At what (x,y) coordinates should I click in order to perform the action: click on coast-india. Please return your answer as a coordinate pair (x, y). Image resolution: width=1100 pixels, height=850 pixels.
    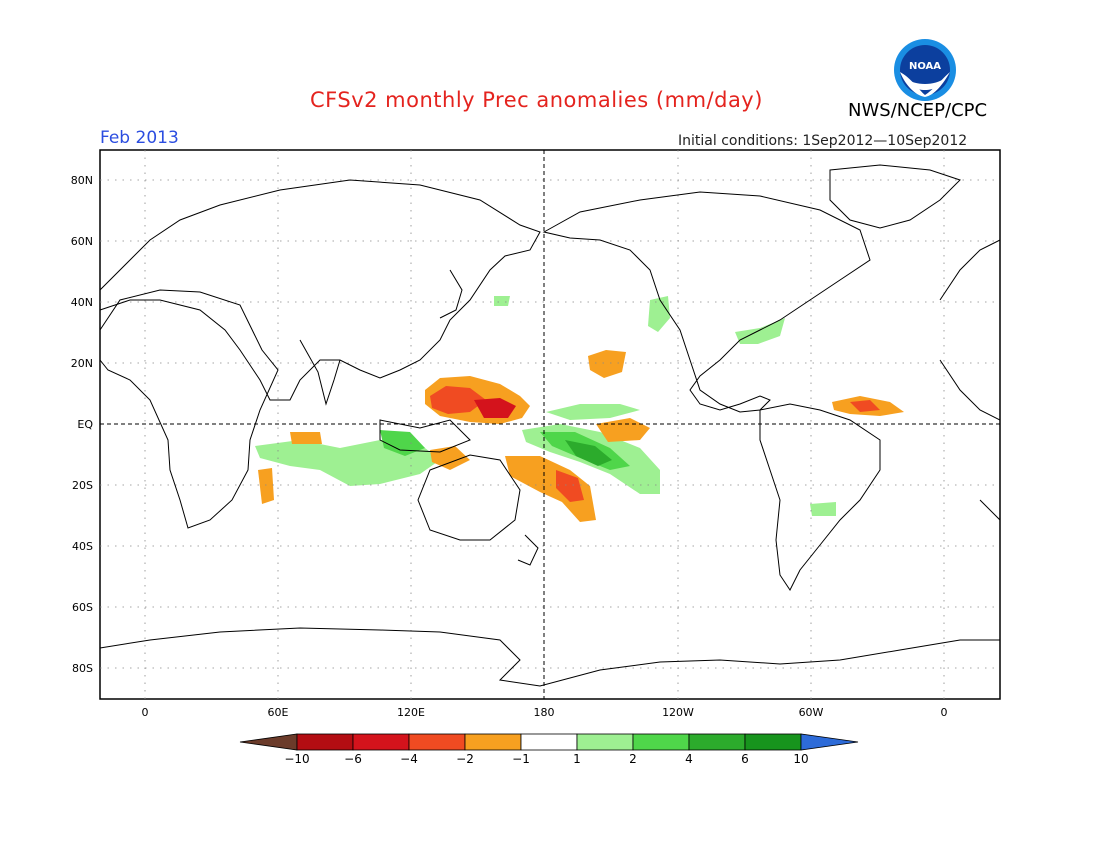
    Looking at the image, I should click on (320, 372).